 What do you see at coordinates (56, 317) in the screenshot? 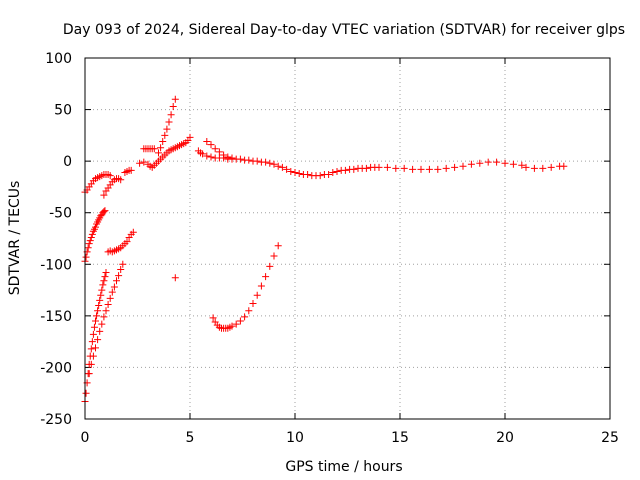
I see `y-tick-label: -150` at bounding box center [56, 317].